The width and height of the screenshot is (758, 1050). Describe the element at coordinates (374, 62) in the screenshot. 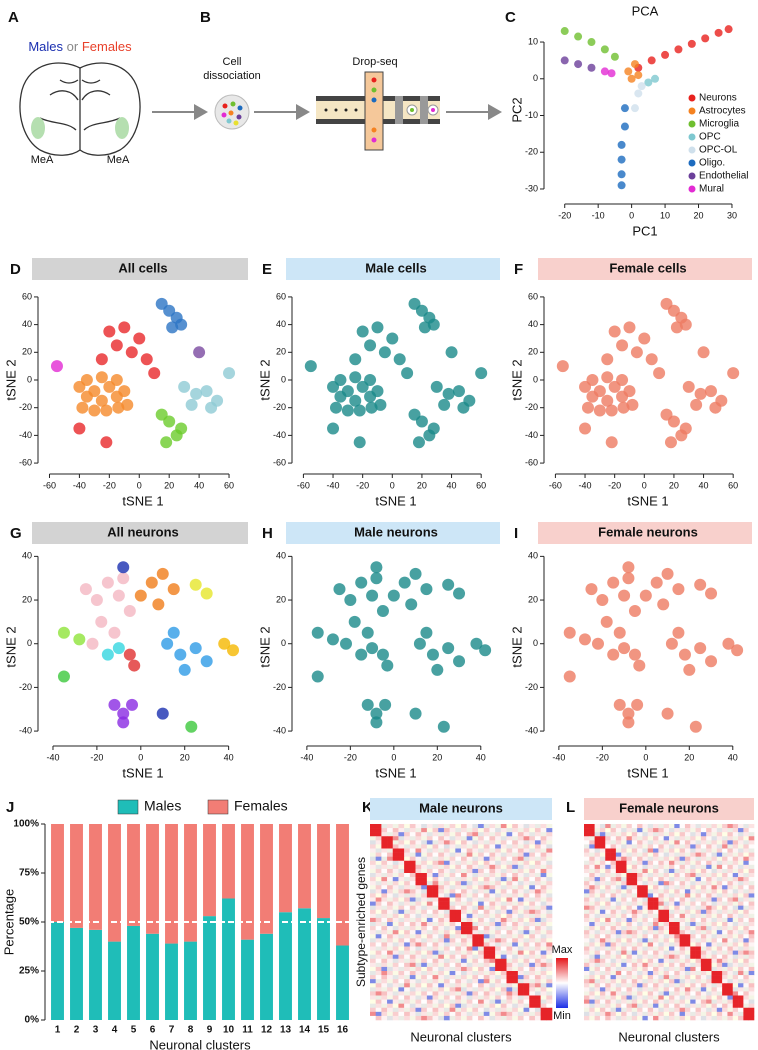

I see `step-label: Drop-seq` at that location.